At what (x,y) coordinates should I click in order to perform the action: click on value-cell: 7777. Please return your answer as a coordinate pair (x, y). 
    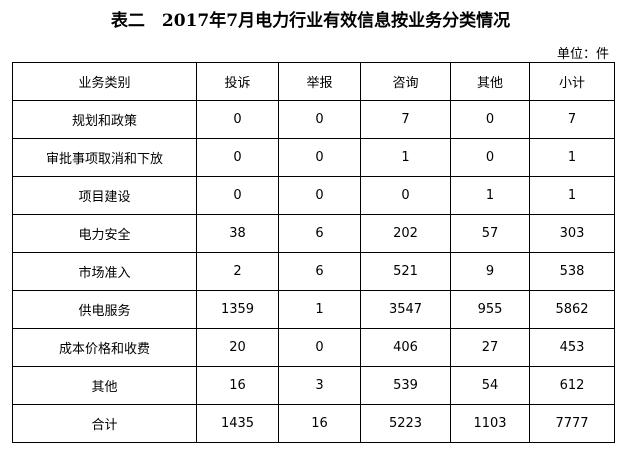
    Looking at the image, I should click on (572, 423).